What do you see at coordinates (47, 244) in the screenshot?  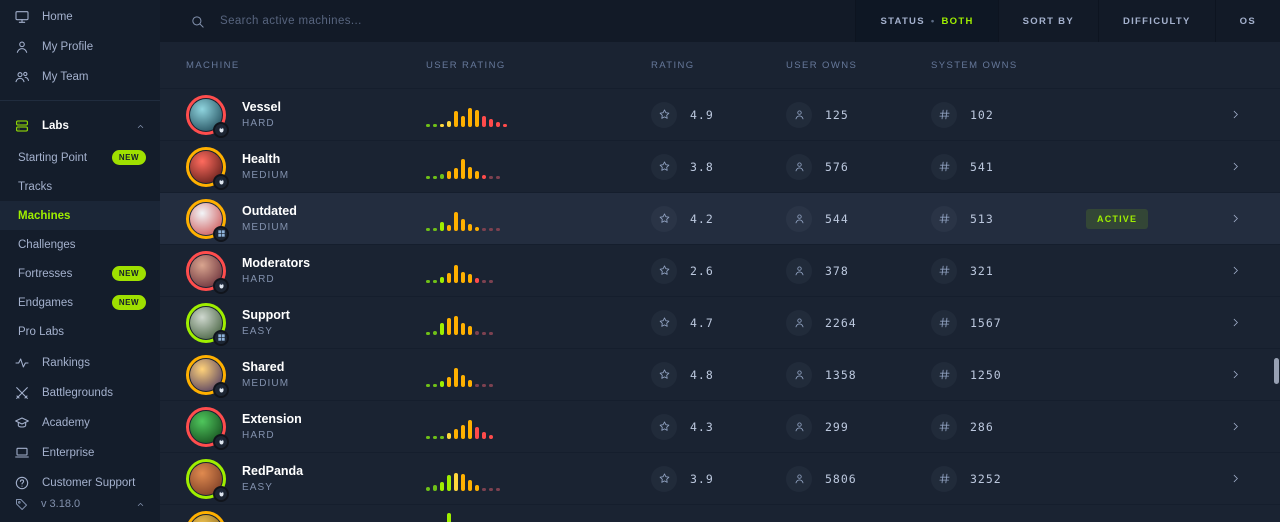 I see `sidebar-subitem-label: Challenges` at bounding box center [47, 244].